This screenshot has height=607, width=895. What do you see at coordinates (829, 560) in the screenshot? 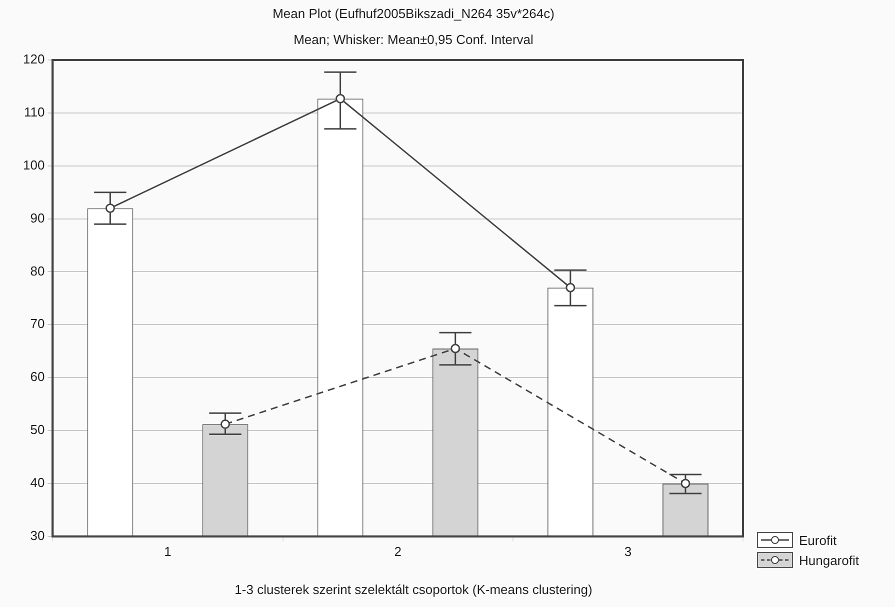
I see `legend-label: Hungarofit` at bounding box center [829, 560].